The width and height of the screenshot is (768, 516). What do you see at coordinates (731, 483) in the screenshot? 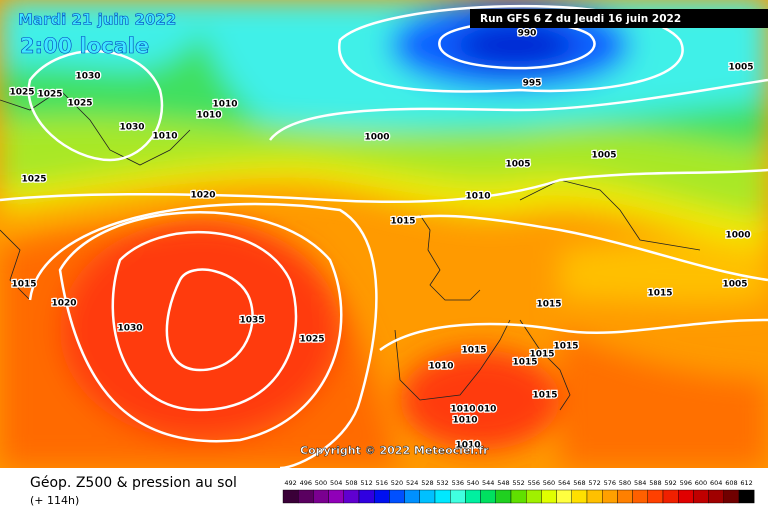
I see `colorbar-label: 608` at bounding box center [731, 483].